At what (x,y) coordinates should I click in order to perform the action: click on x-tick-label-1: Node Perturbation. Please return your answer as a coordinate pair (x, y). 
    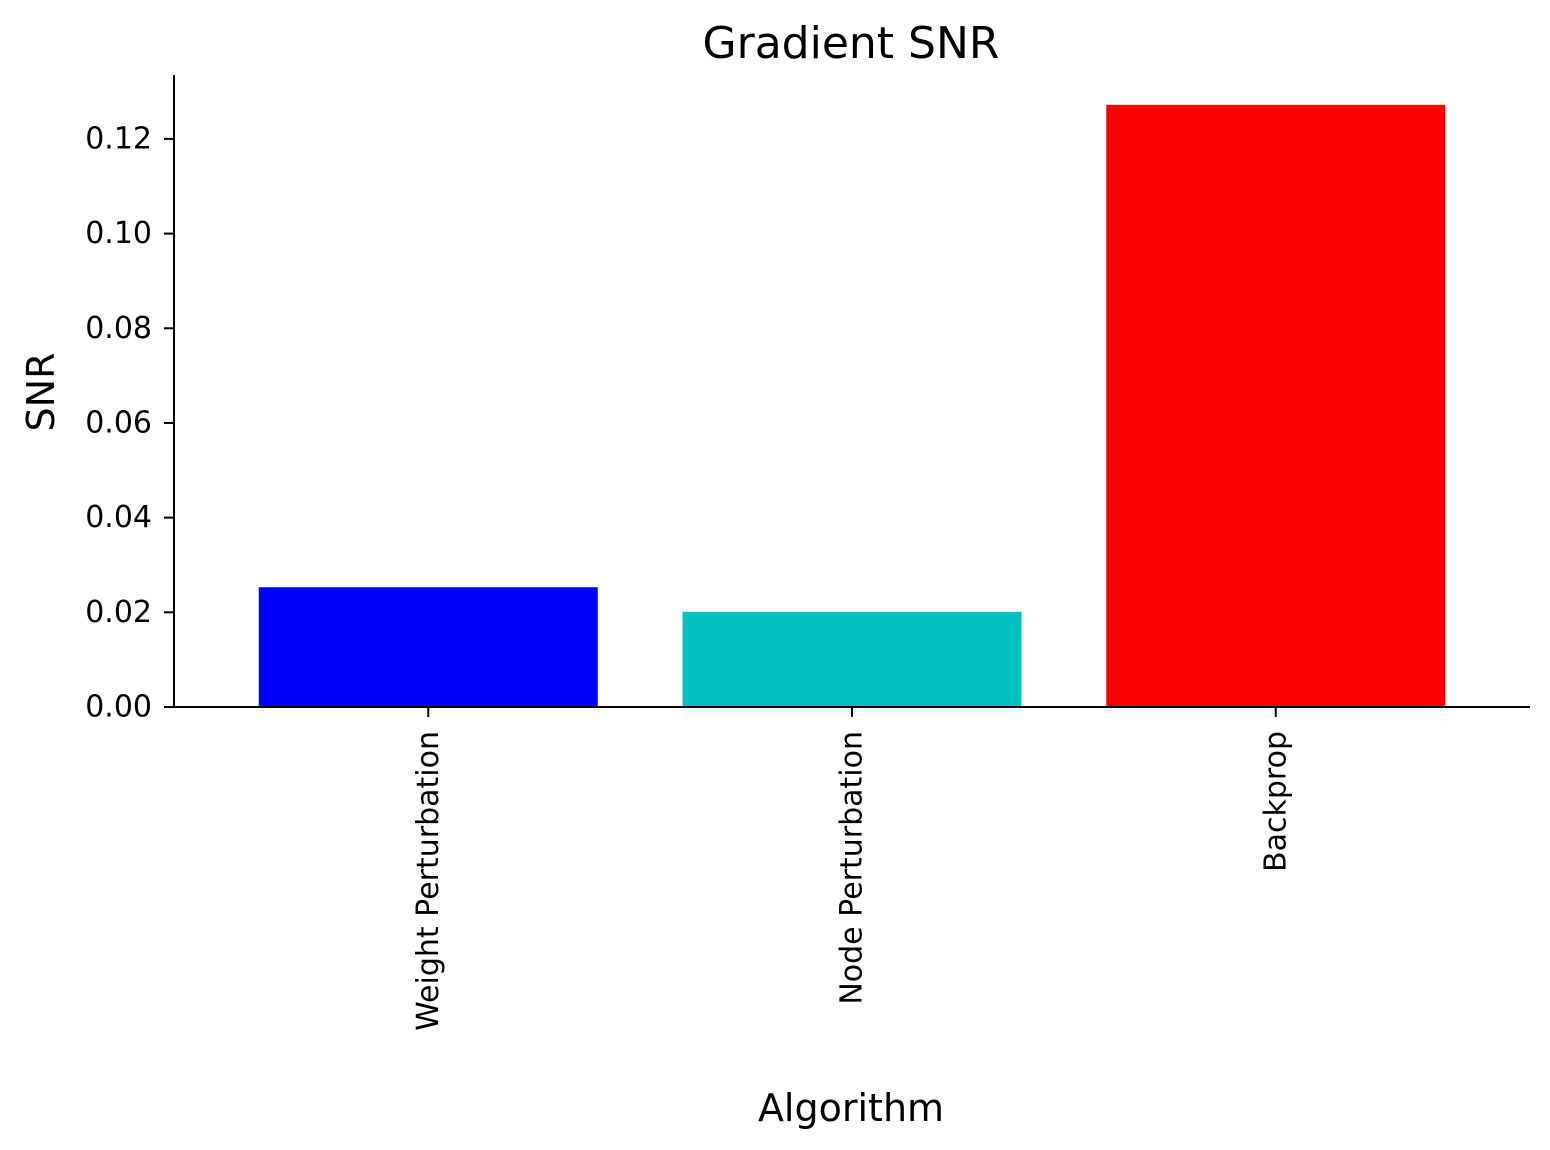
    Looking at the image, I should click on (852, 868).